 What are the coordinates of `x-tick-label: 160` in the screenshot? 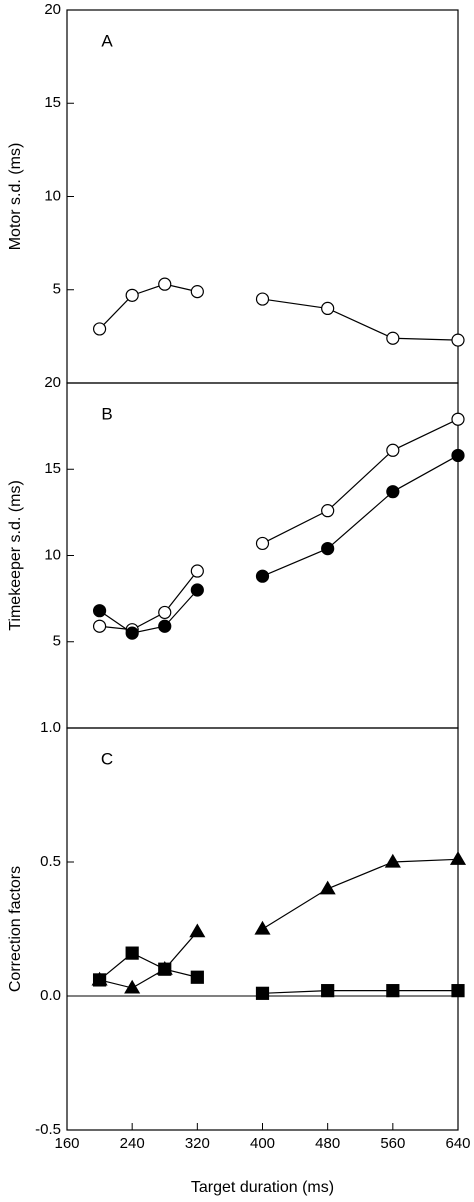 It's located at (66, 1143).